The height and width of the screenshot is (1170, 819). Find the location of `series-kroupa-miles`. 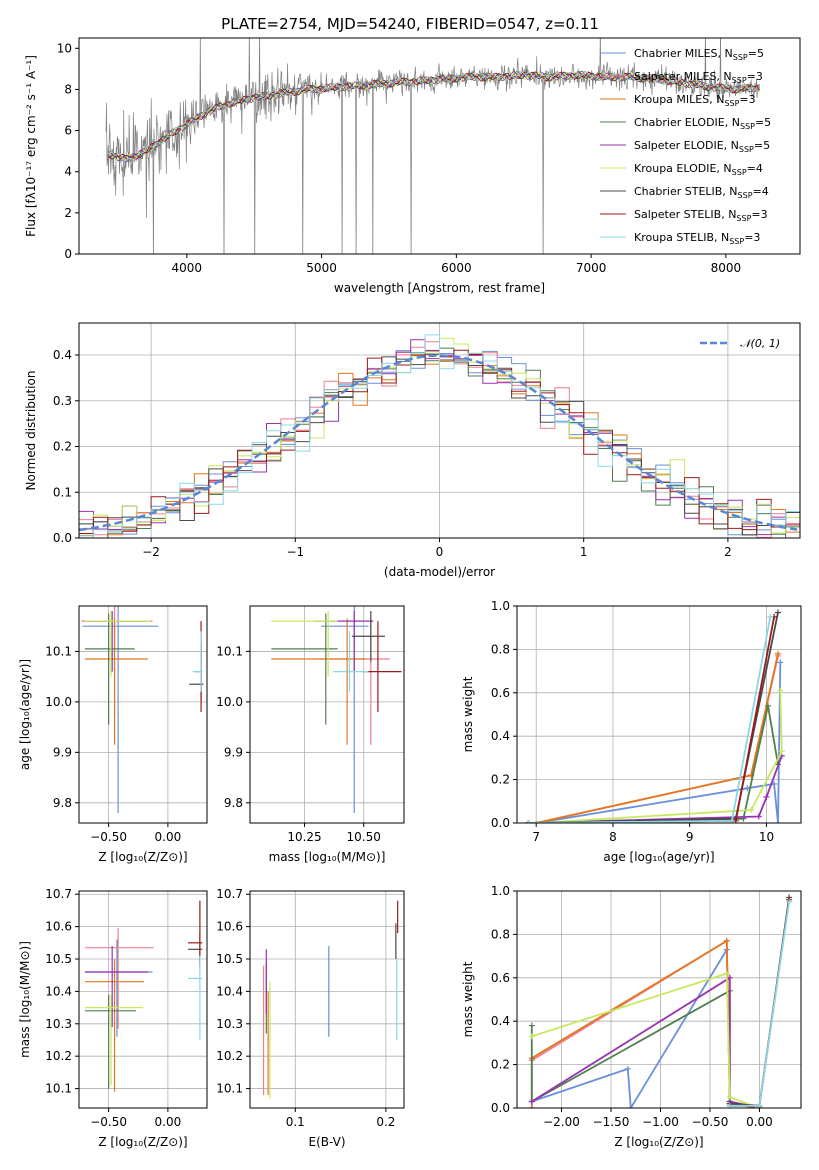

series-kroupa-miles is located at coordinates (657, 736).